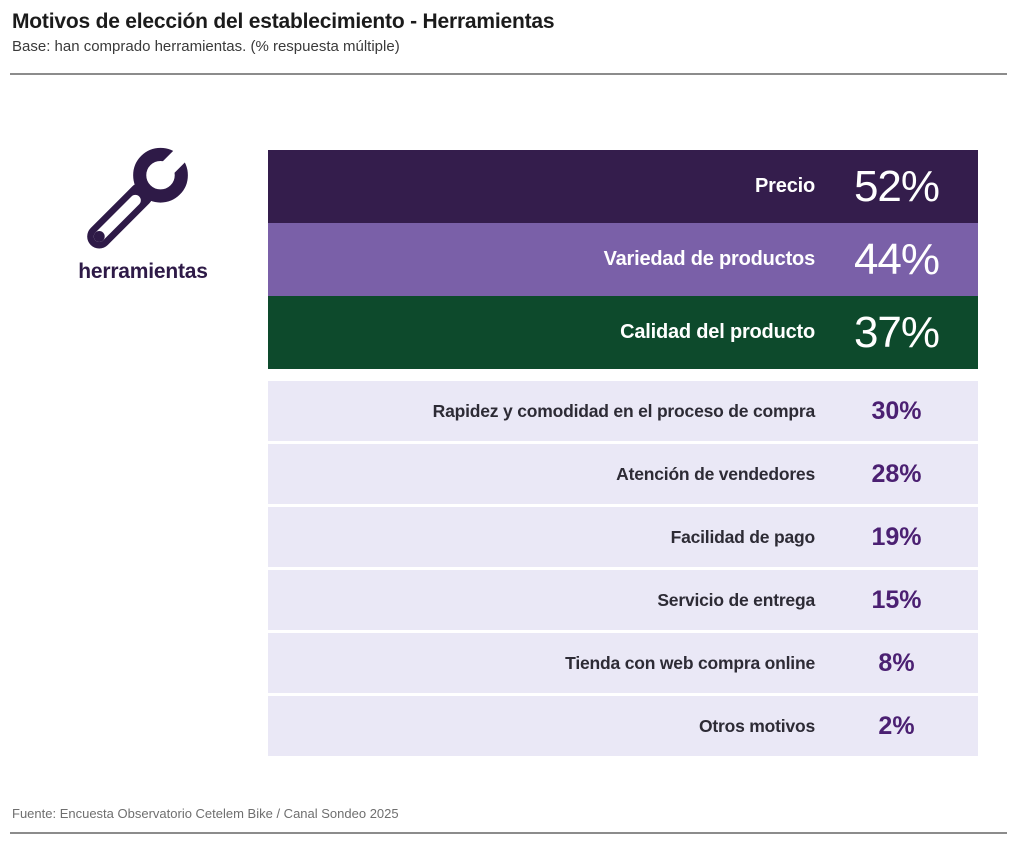 Image resolution: width=1024 pixels, height=867 pixels. What do you see at coordinates (896, 473) in the screenshot?
I see `row-value: 28%` at bounding box center [896, 473].